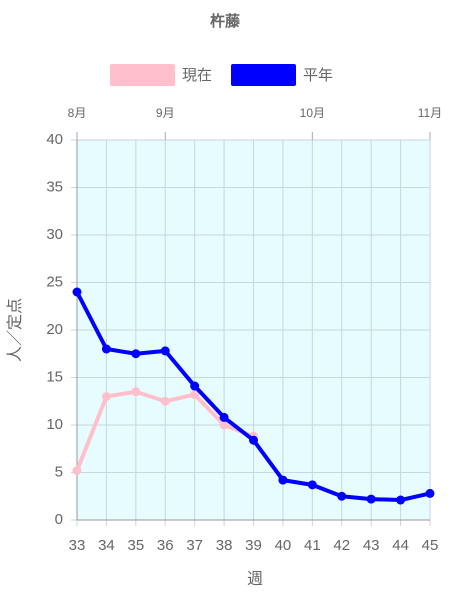 This screenshot has width=450, height=600. I want to click on y-axis-label: 人／定点, so click(15, 330).